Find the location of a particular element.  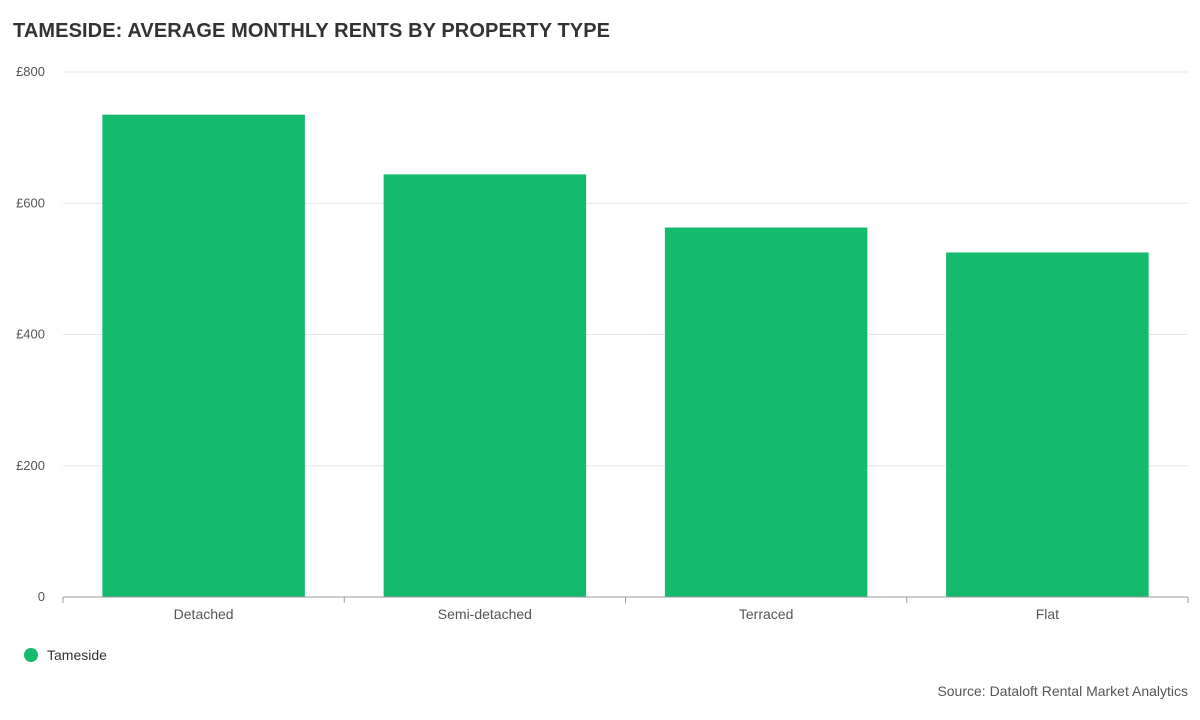

y-axis-tick-labels: 0 £200 £400 £600 £800 is located at coordinates (30, 334).